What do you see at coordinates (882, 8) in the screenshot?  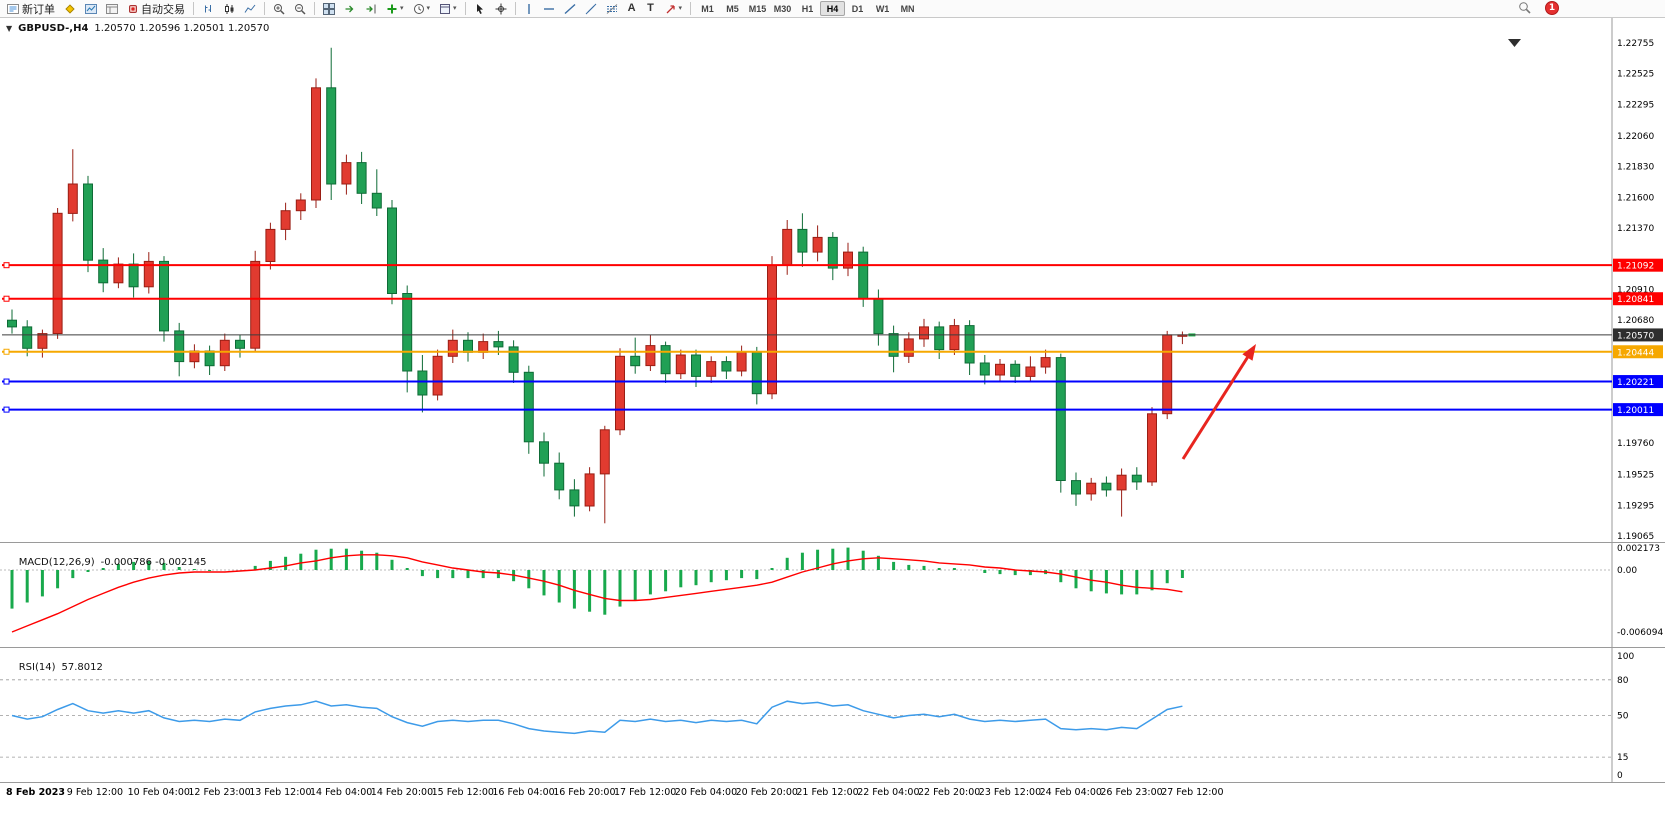 I see `timeframe-w1: W1` at bounding box center [882, 8].